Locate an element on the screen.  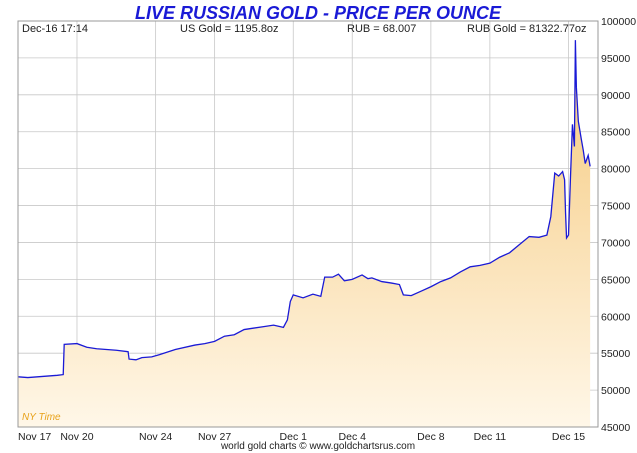
x-tick-label: Dec 11 is located at coordinates (490, 437).